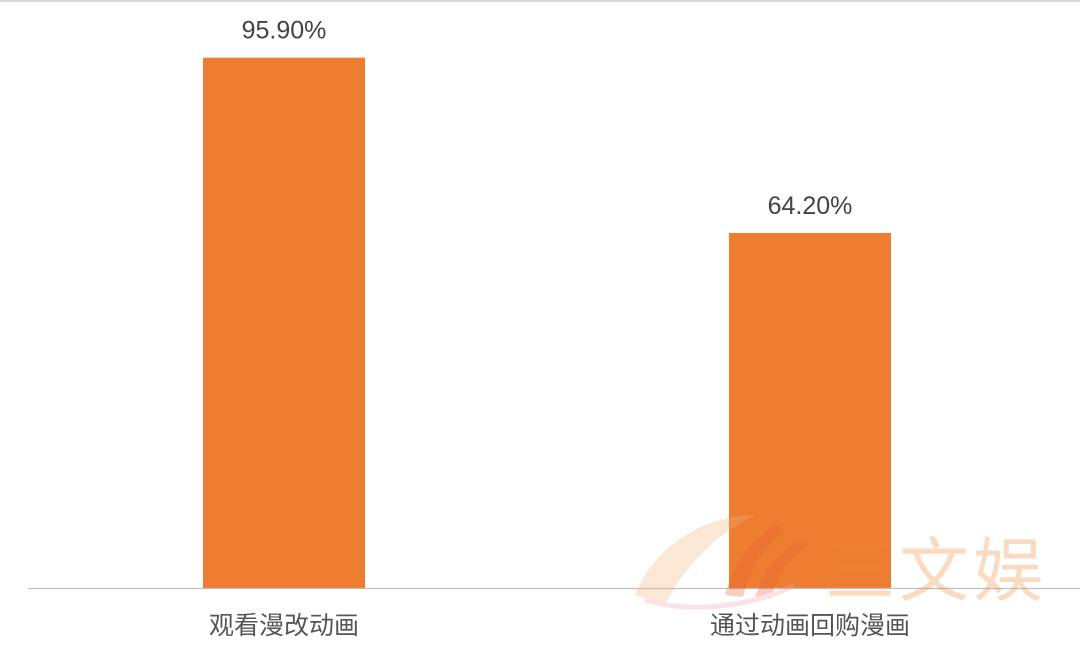 Image resolution: width=1080 pixels, height=656 pixels. Describe the element at coordinates (284, 625) in the screenshot. I see `x-tick-label: 观看漫改动画` at that location.